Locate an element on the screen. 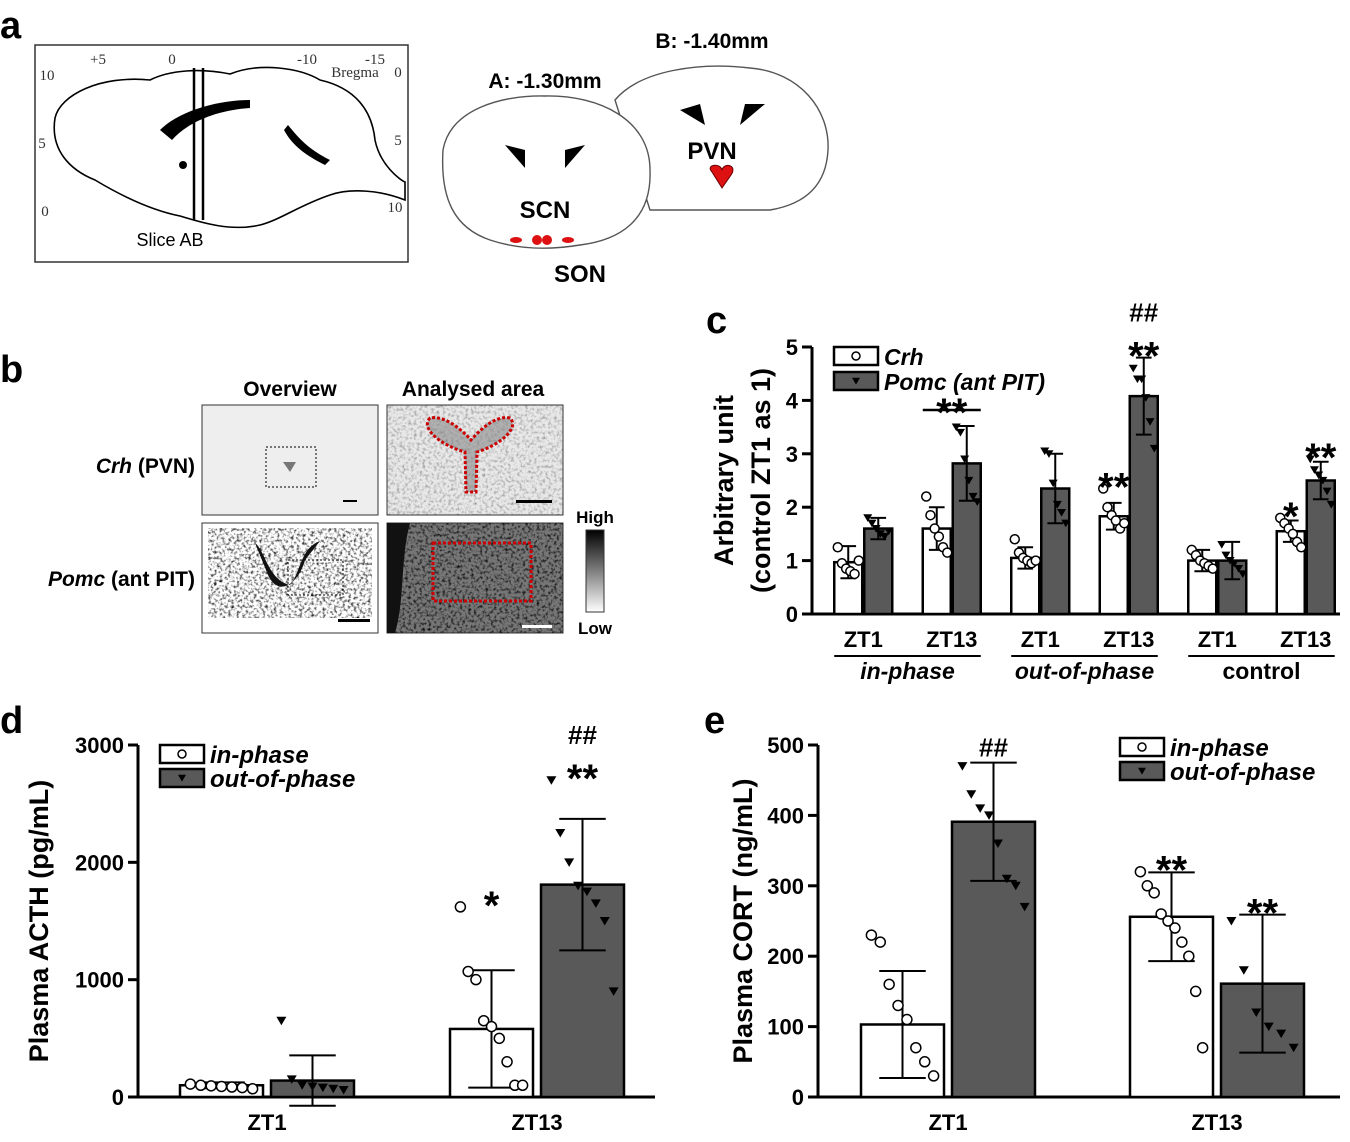 This screenshot has height=1142, width=1350. roi-outline is located at coordinates (482, 572).